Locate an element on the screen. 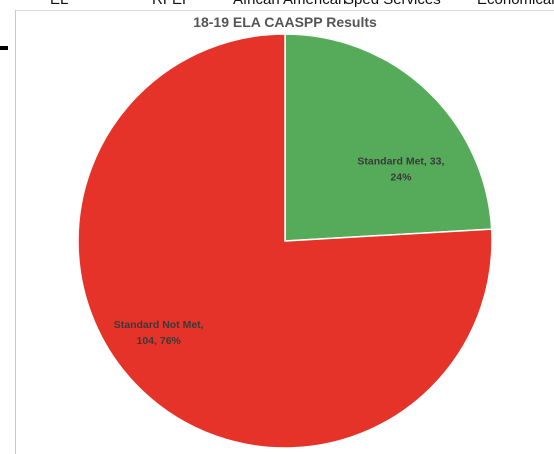  slice-label-line: 104, 76% is located at coordinates (159, 341).